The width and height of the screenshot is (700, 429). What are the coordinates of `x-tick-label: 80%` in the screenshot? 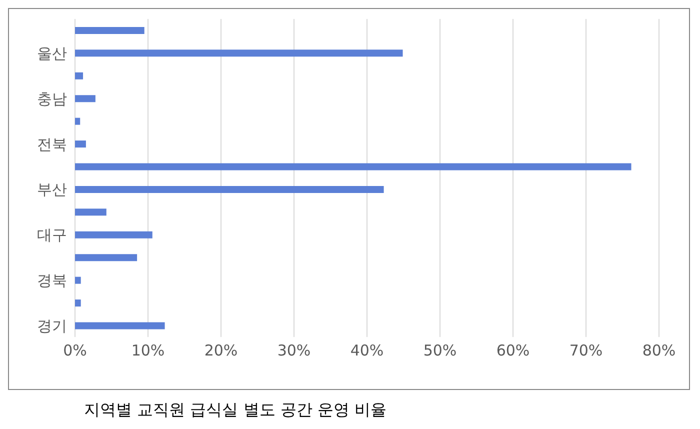 It's located at (659, 351).